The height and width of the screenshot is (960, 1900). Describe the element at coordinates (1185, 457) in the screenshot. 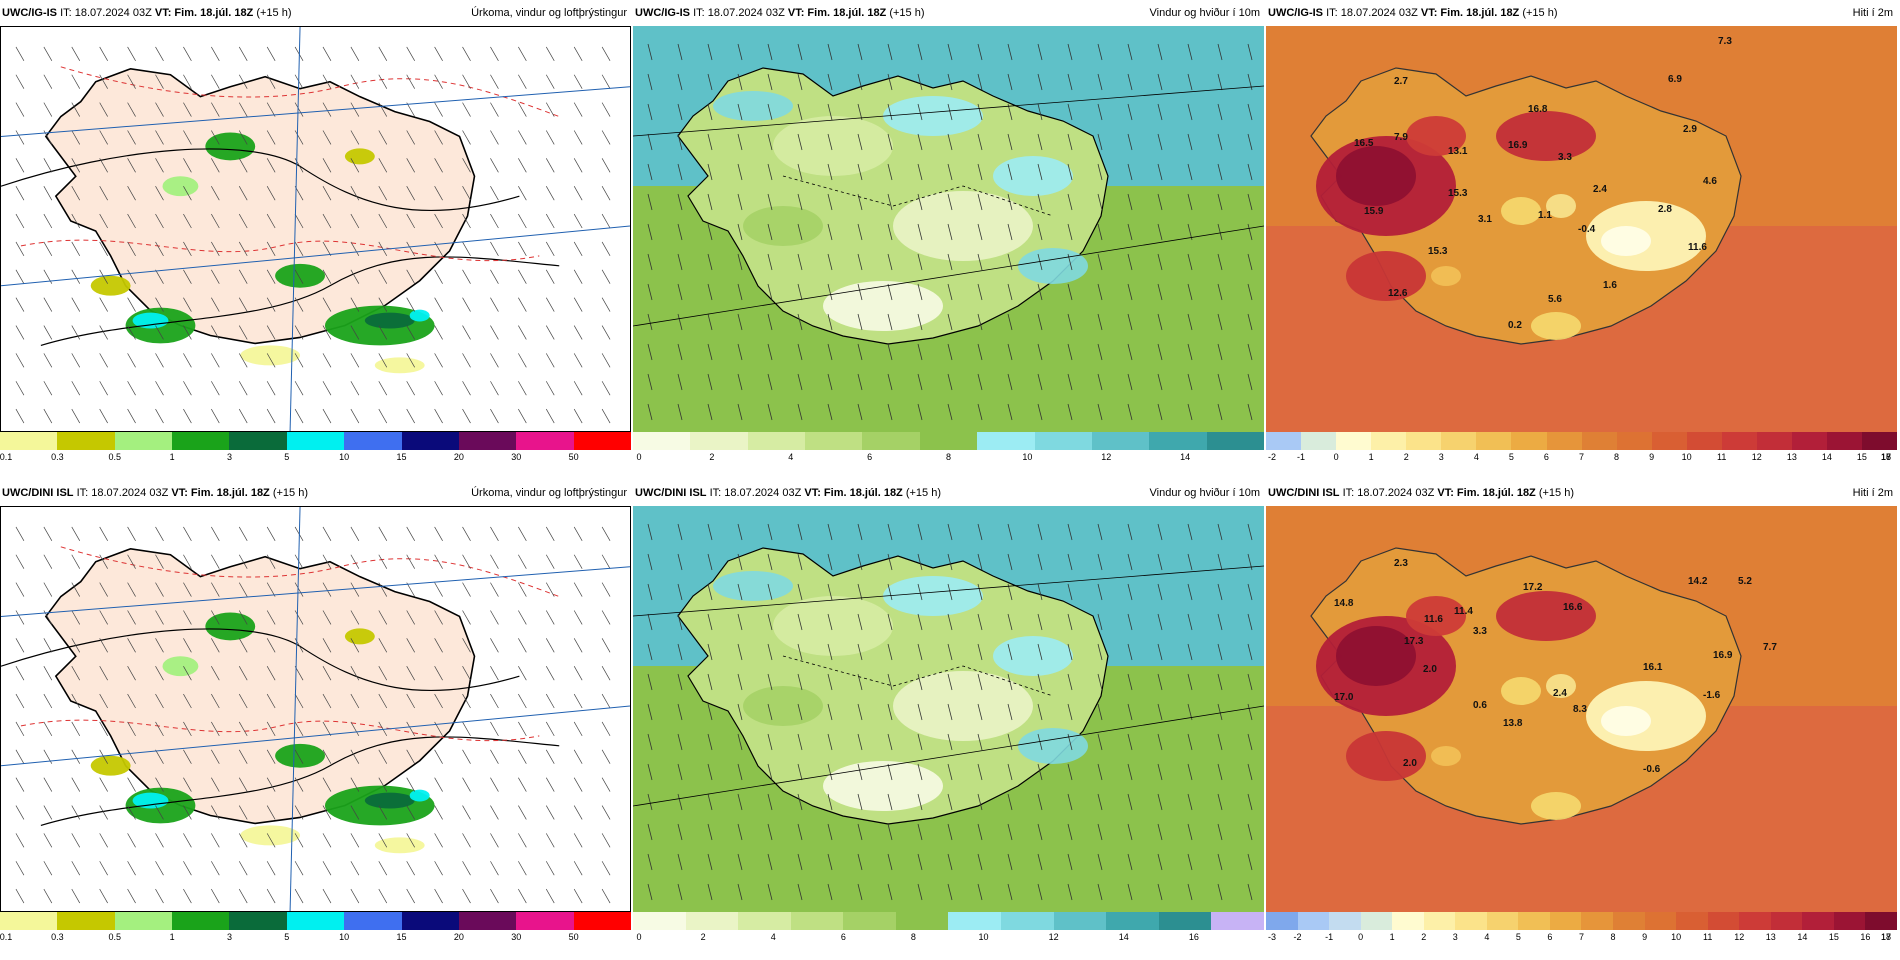

I see `tick-label: 14` at that location.